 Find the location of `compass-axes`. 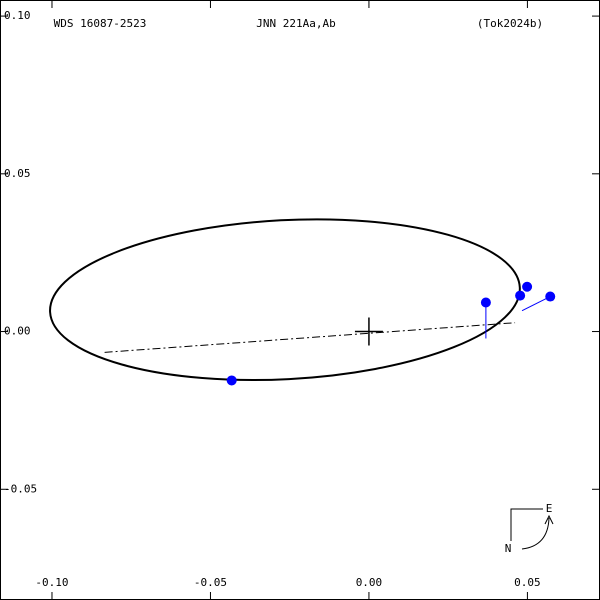

compass-axes is located at coordinates (526, 524).